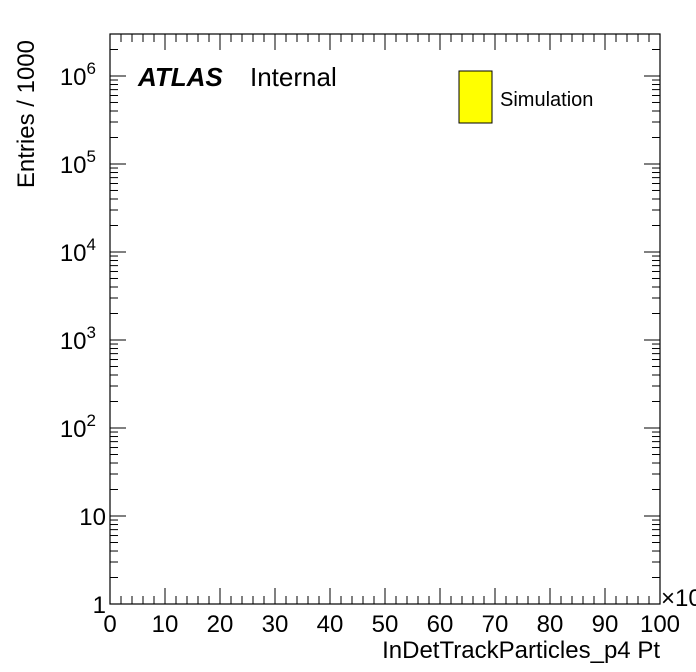 The height and width of the screenshot is (672, 696). I want to click on x-tick-label: 20, so click(220, 624).